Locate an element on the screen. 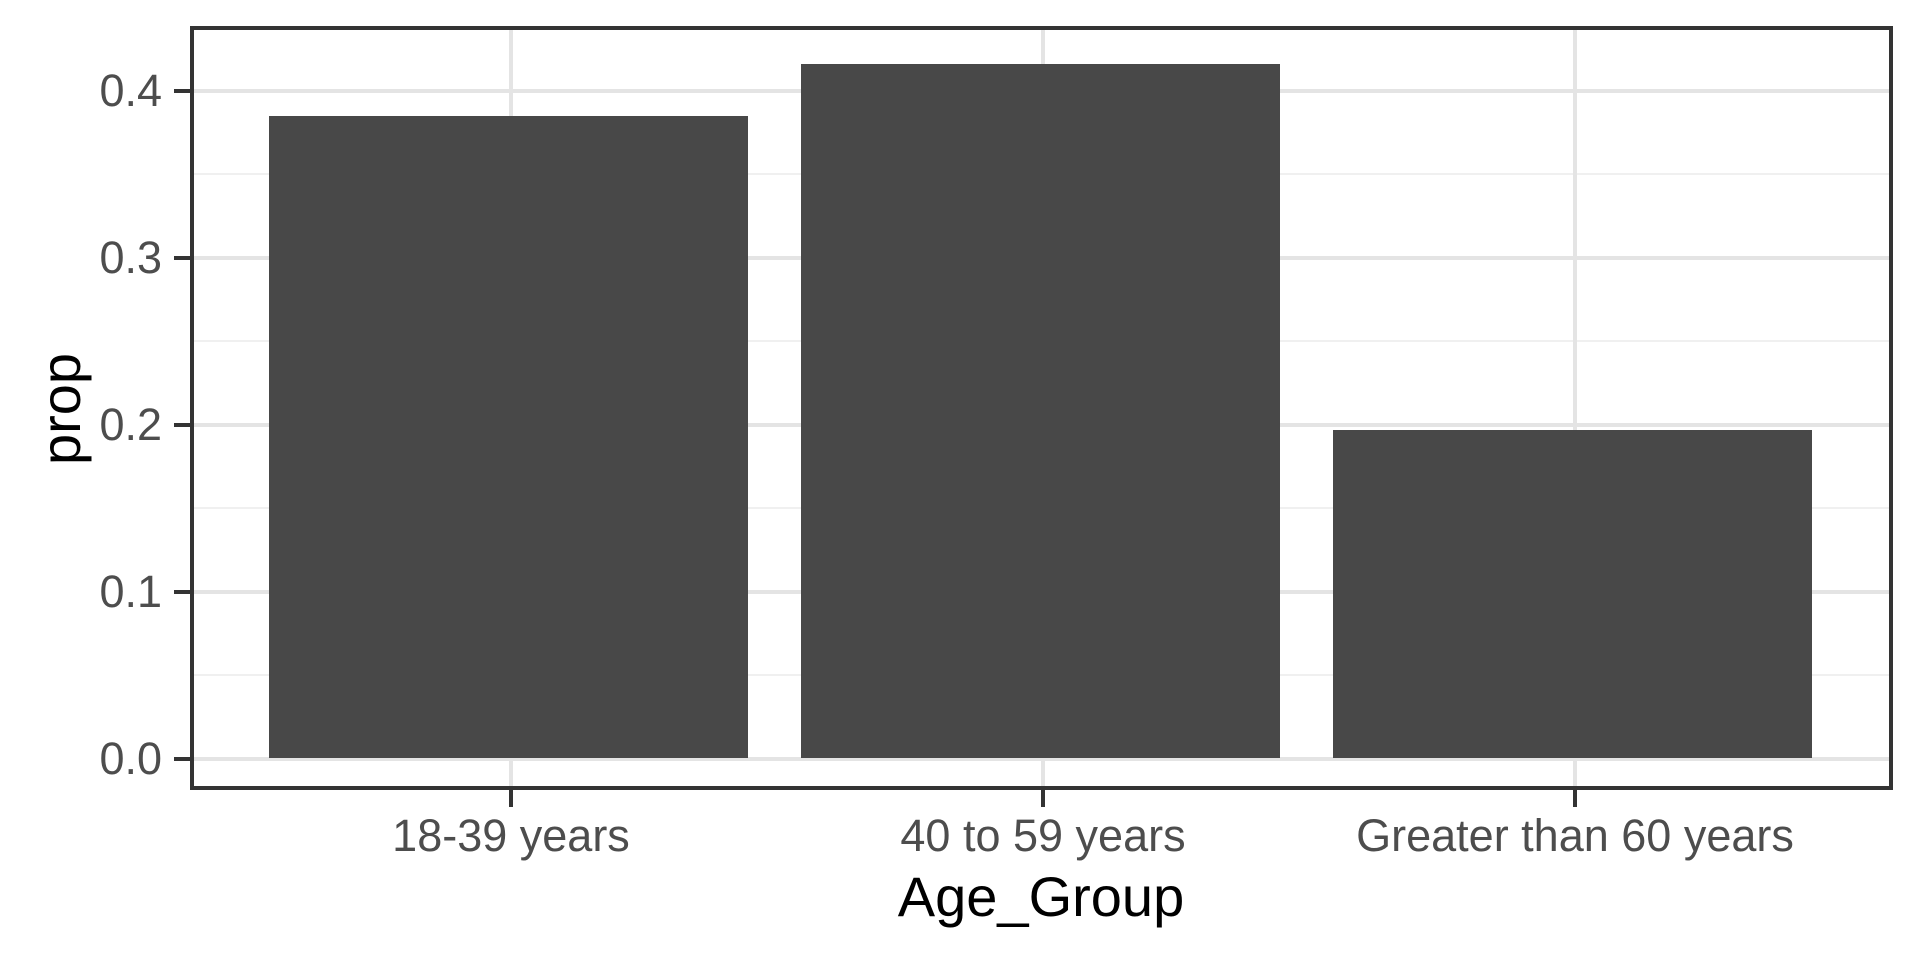  y-axis-tick-0.0 is located at coordinates (183, 759).